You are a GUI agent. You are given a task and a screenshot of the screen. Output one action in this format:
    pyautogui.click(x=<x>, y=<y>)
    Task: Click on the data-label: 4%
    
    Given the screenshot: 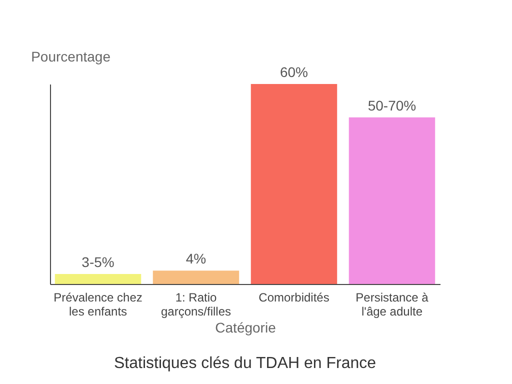 What is the action you would take?
    pyautogui.click(x=196, y=258)
    